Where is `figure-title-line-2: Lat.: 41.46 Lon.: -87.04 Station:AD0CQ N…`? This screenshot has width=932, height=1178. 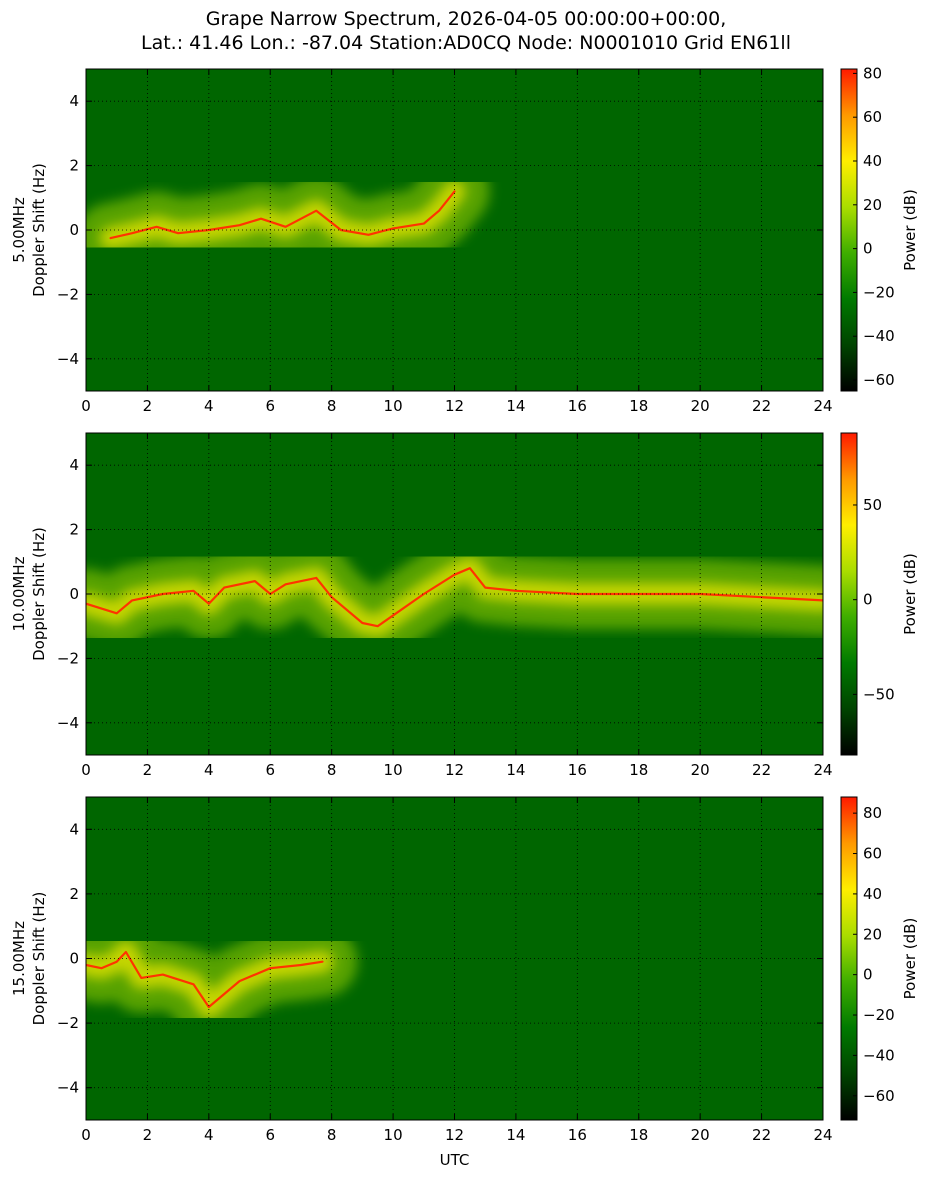 figure-title-line-2: Lat.: 41.46 Lon.: -87.04 Station:AD0CQ N… is located at coordinates (466, 43).